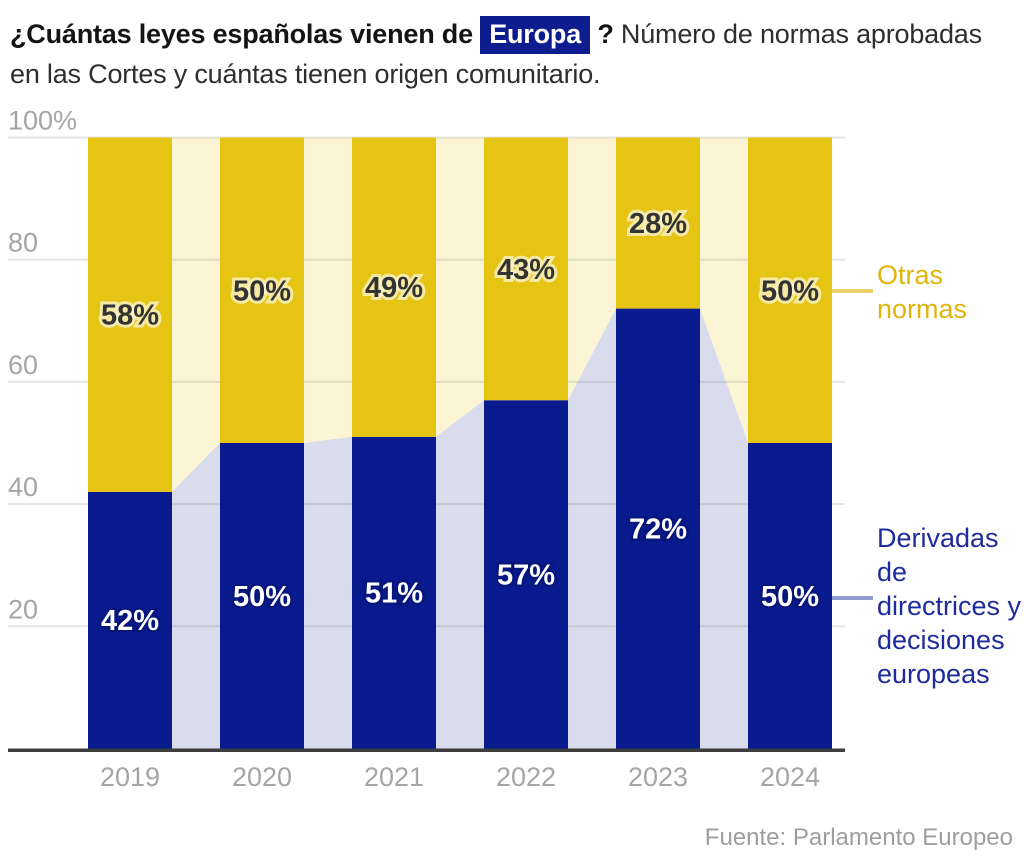 Image resolution: width=1024 pixels, height=866 pixels. Describe the element at coordinates (858, 837) in the screenshot. I see `source-attribution: Fuente: Parlamento Europeo` at that location.